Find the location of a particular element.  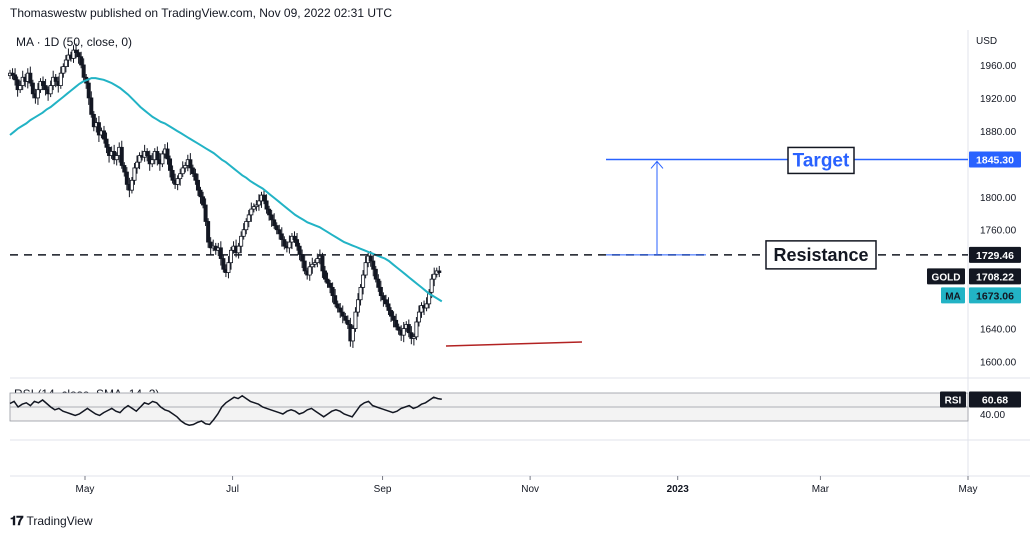

rsi-name-label: RSI is located at coordinates (953, 401).